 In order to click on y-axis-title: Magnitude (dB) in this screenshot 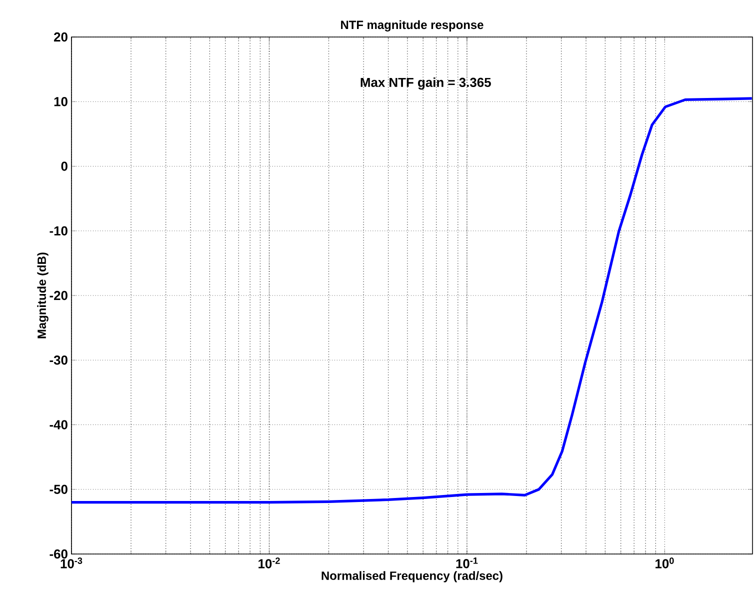, I will do `click(42, 295)`.